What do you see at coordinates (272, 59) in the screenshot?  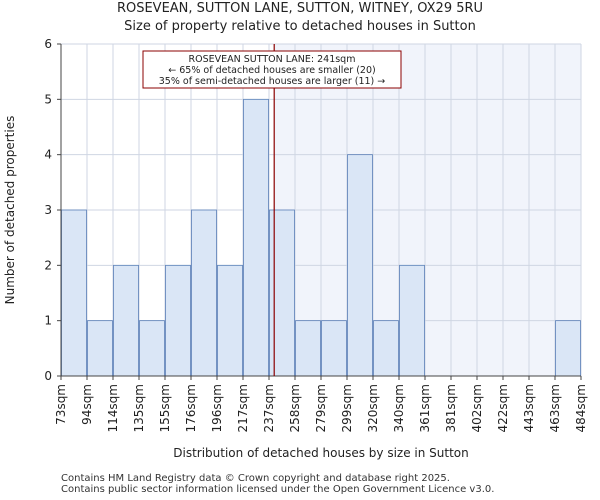 I see `annotation-line: ROSEVEAN SUTTON LANE: 241sqm` at bounding box center [272, 59].